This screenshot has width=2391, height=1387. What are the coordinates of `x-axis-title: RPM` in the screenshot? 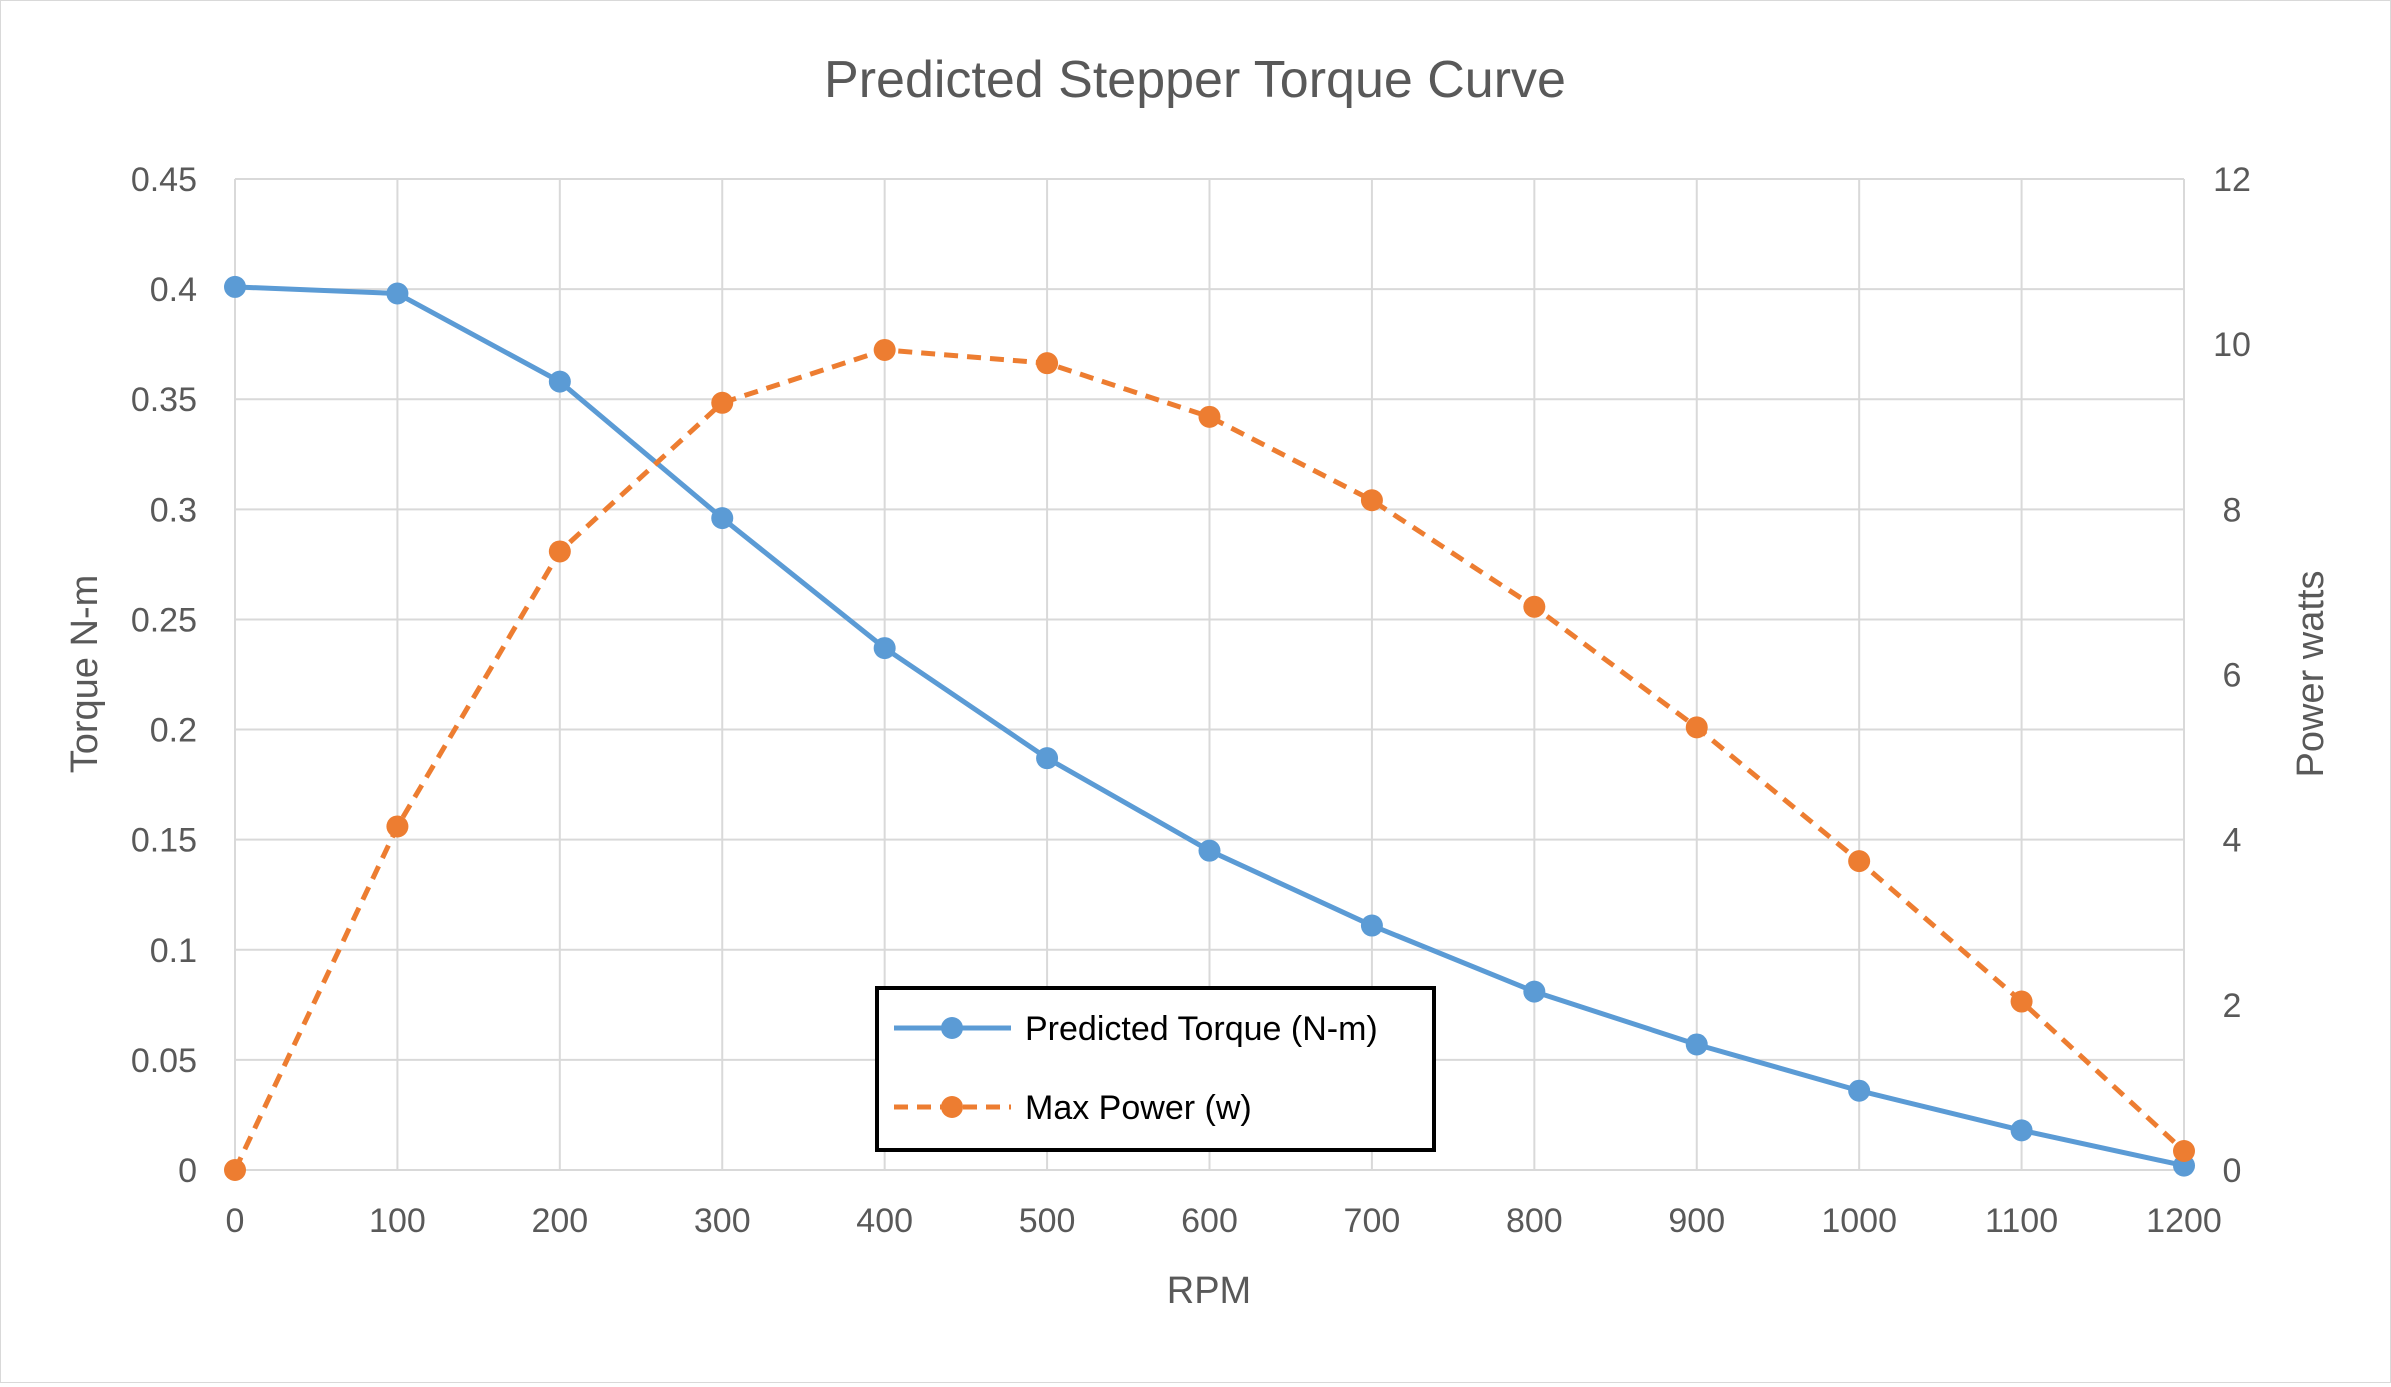 It's located at (1209, 1291).